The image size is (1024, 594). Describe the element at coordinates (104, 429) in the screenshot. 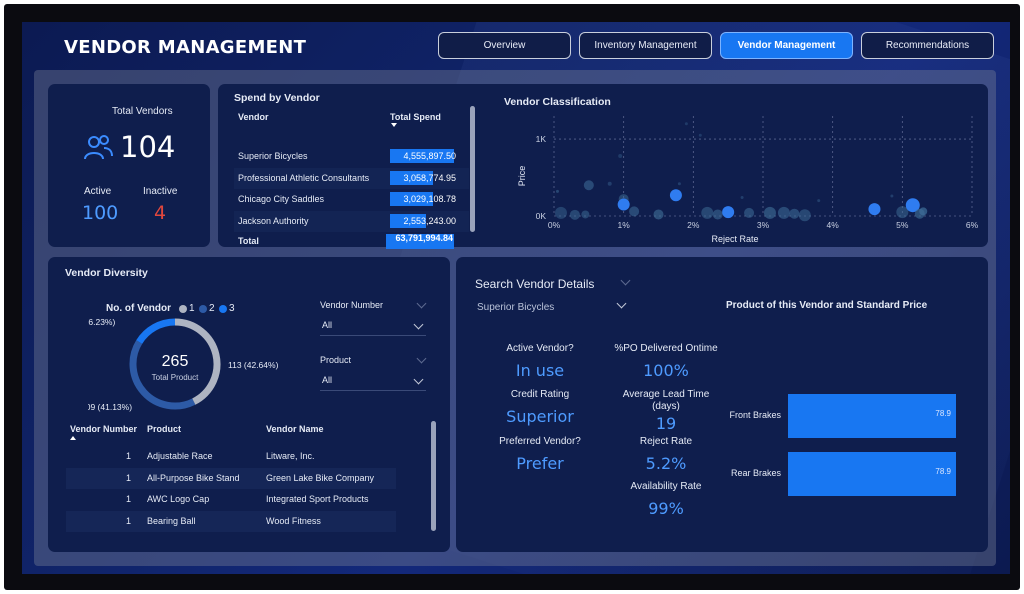

I see `table-col-vendor-number: Vendor Number` at that location.